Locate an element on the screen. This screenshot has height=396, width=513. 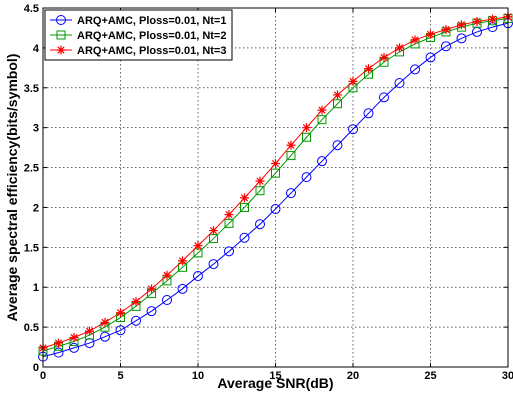
x-tick-label: 0 is located at coordinates (43, 376).